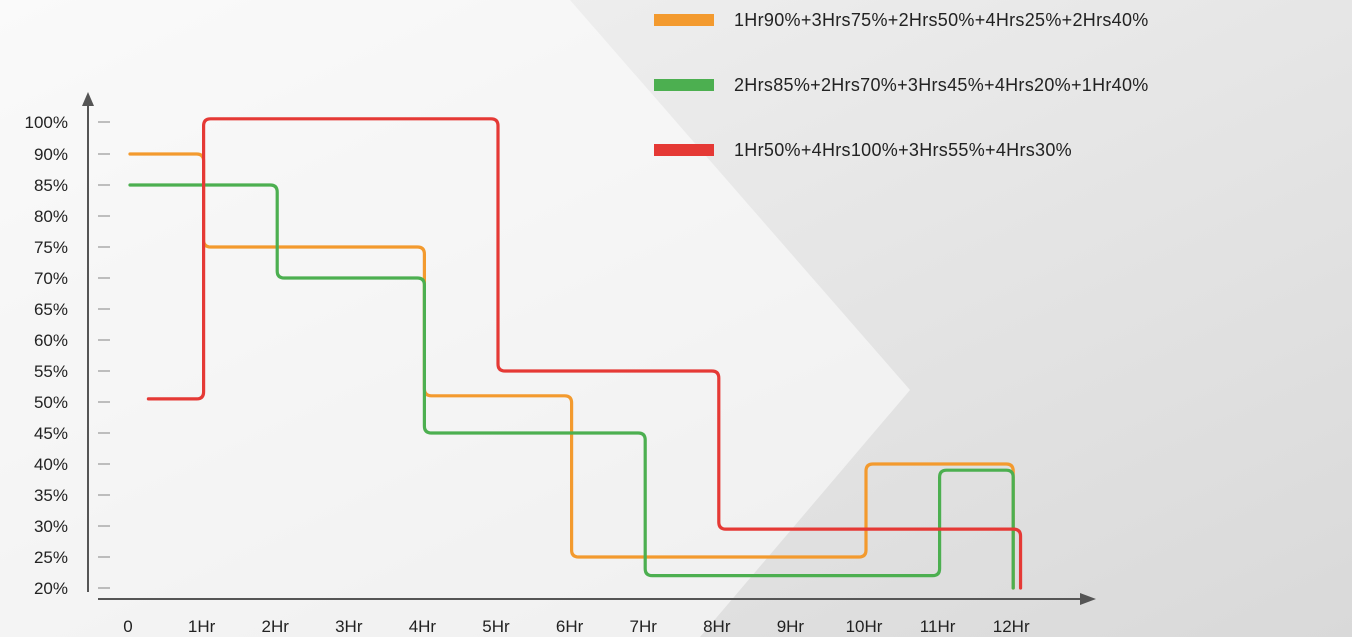  I want to click on x-ticks: 0 1Hr 2Hr 3Hr 4Hr 5Hr 6Hr 7Hr 8Hr 9Hr 10Hr 11Hr 12Hr, so click(576, 626).